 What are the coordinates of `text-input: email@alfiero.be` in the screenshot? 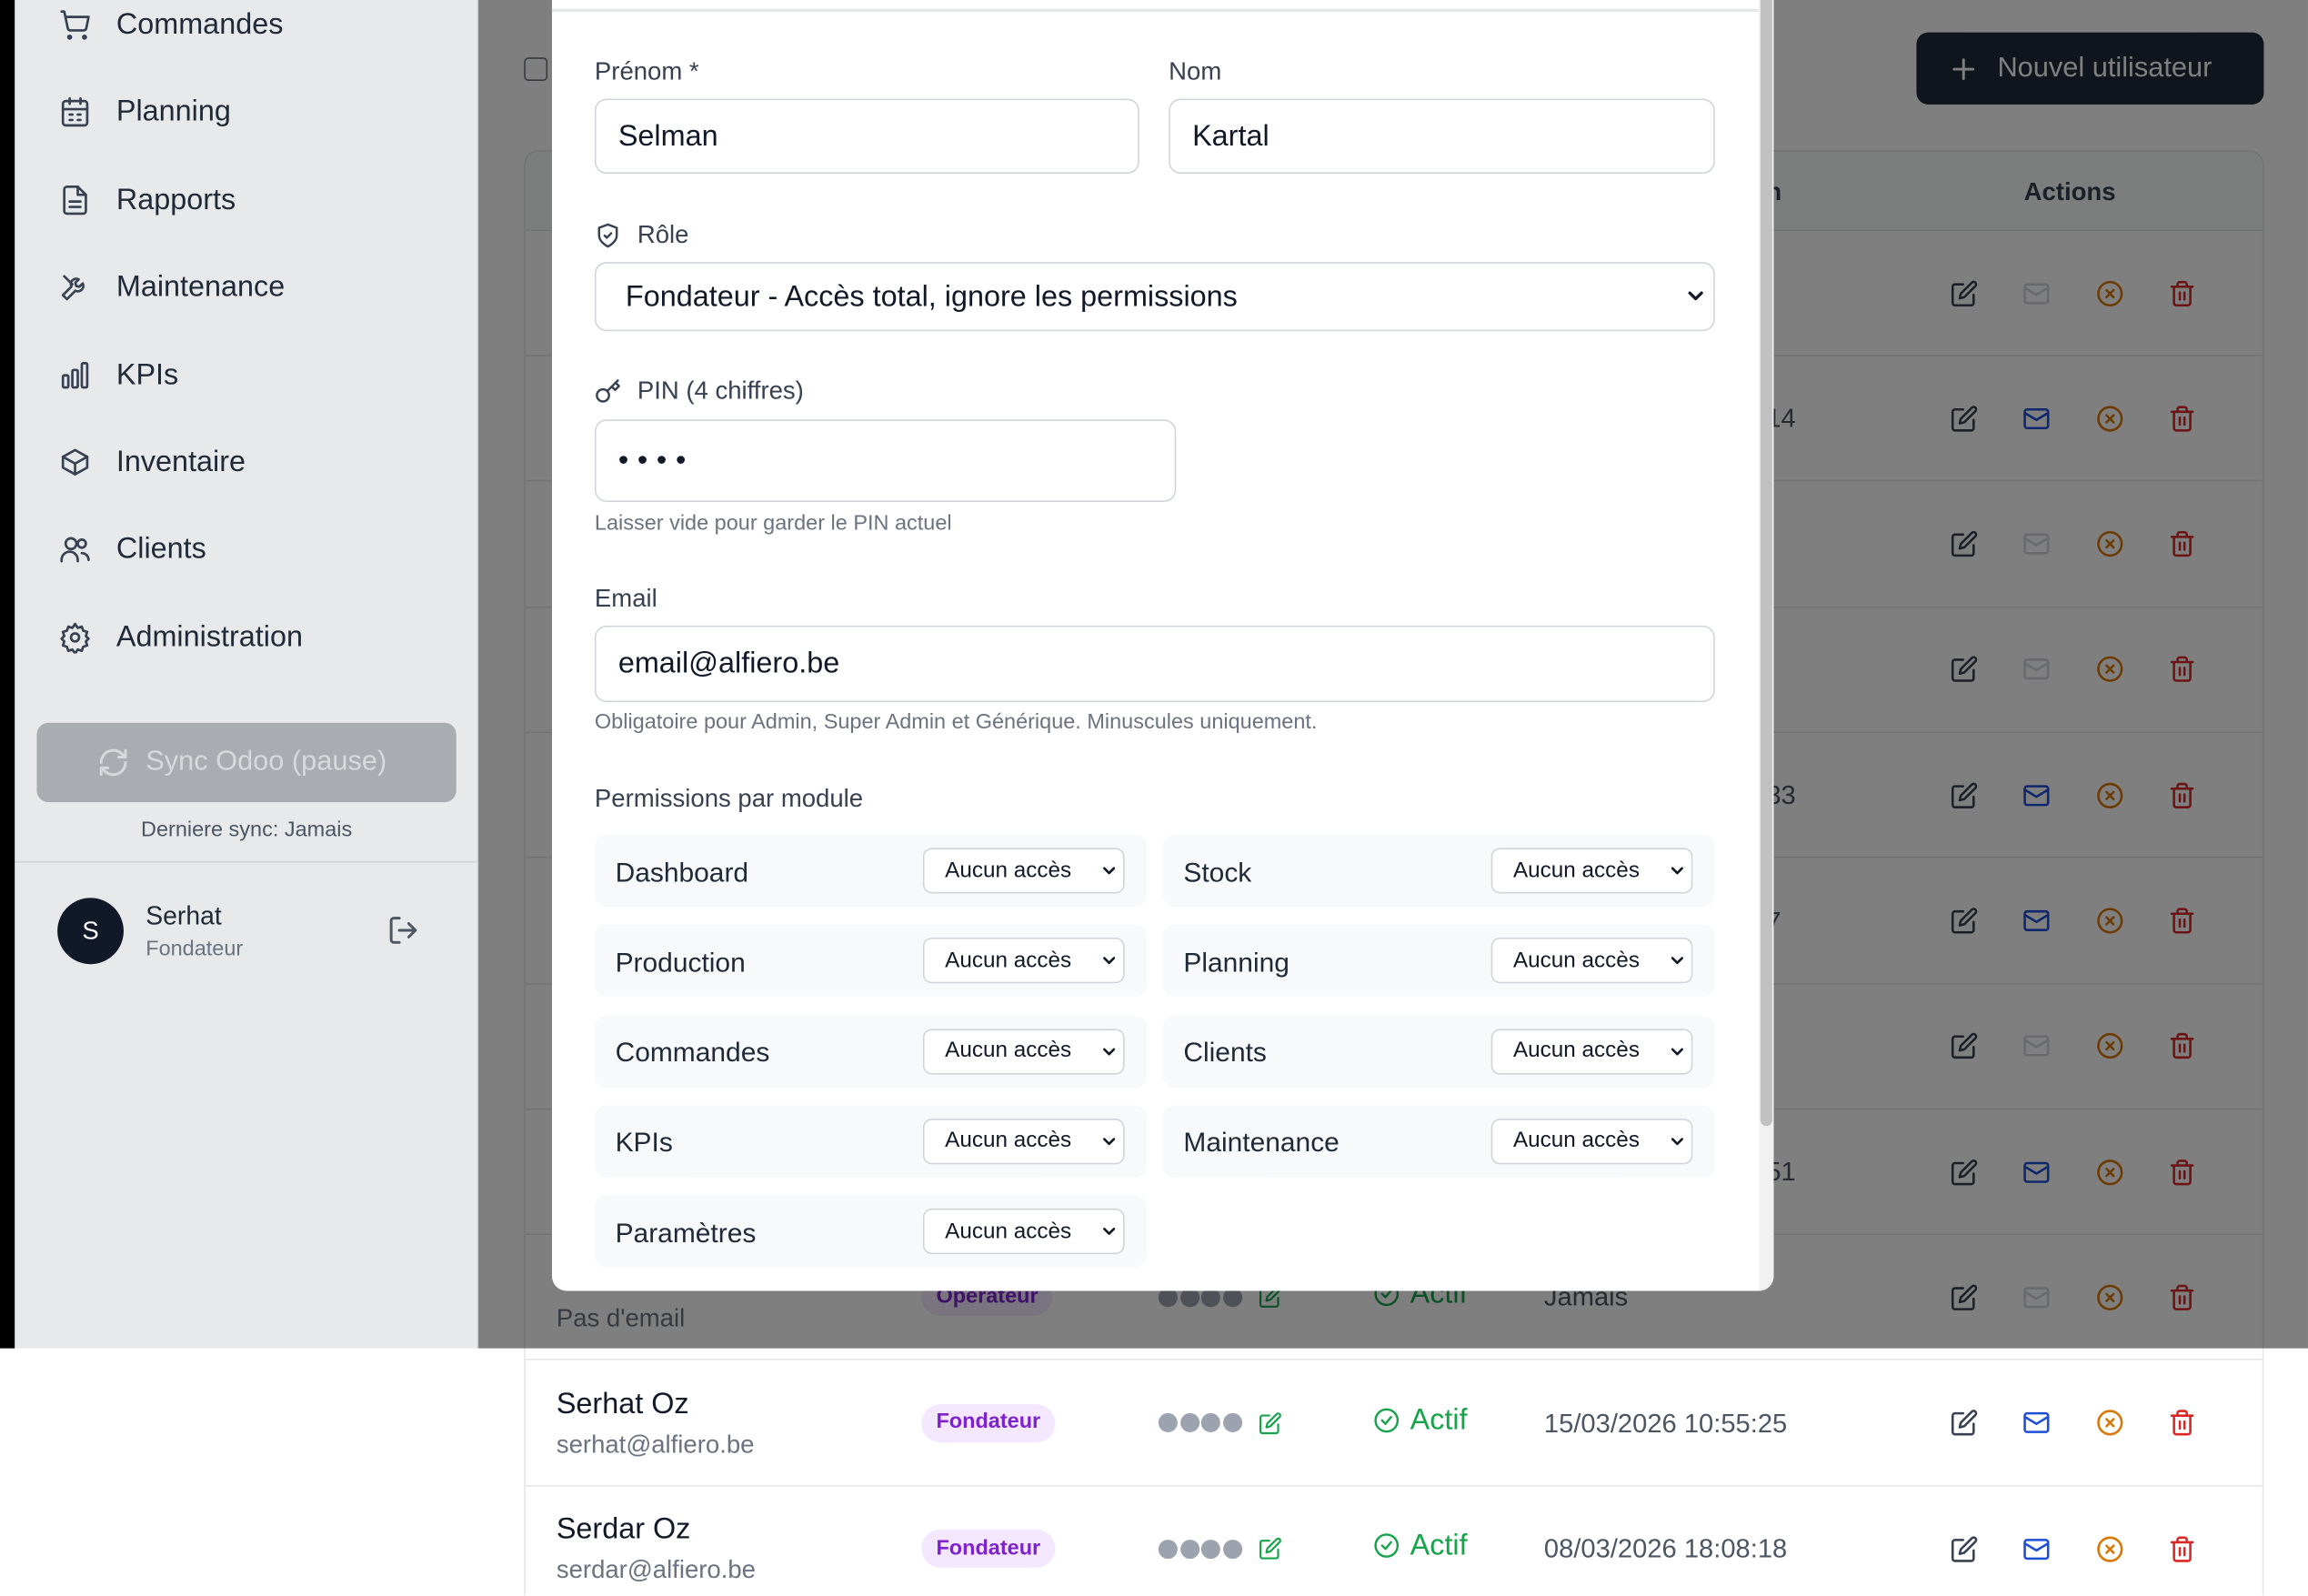 It's located at (1154, 664).